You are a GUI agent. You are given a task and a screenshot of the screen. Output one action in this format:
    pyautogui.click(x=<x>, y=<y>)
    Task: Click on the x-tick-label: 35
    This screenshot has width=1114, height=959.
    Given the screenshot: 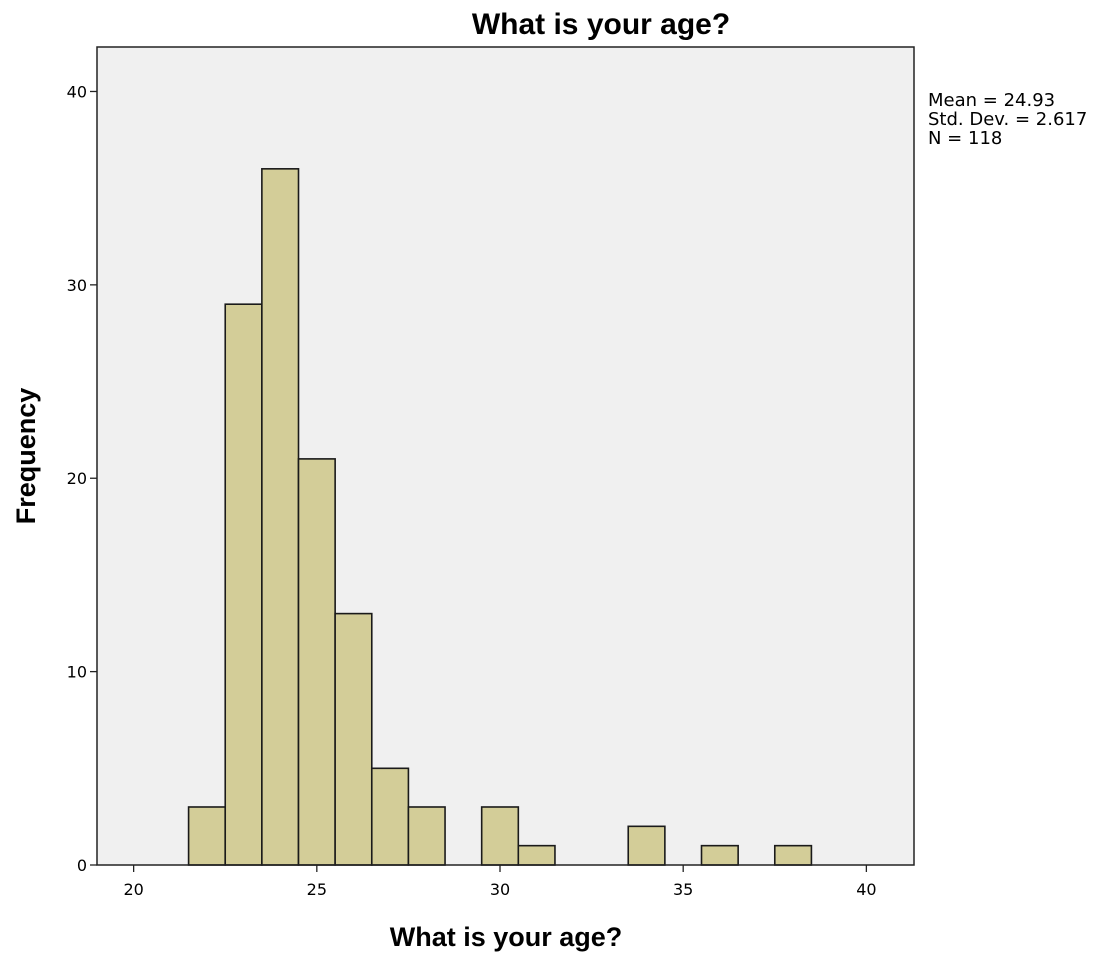 What is the action you would take?
    pyautogui.click(x=683, y=889)
    